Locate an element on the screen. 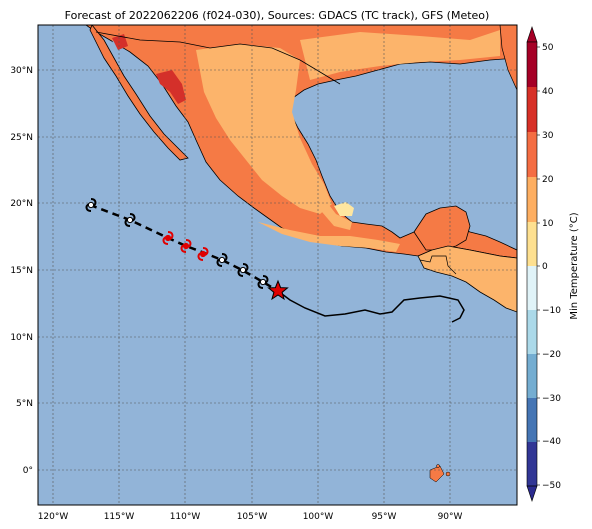 This screenshot has height=529, width=592. y-tick-label: 5°N is located at coordinates (24, 404).